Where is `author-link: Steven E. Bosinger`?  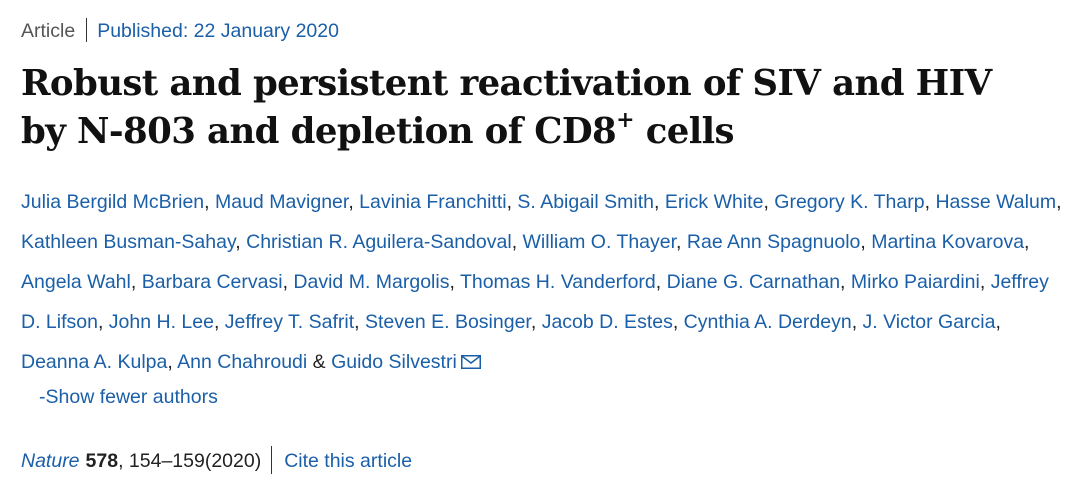 author-link: Steven E. Bosinger is located at coordinates (447, 322).